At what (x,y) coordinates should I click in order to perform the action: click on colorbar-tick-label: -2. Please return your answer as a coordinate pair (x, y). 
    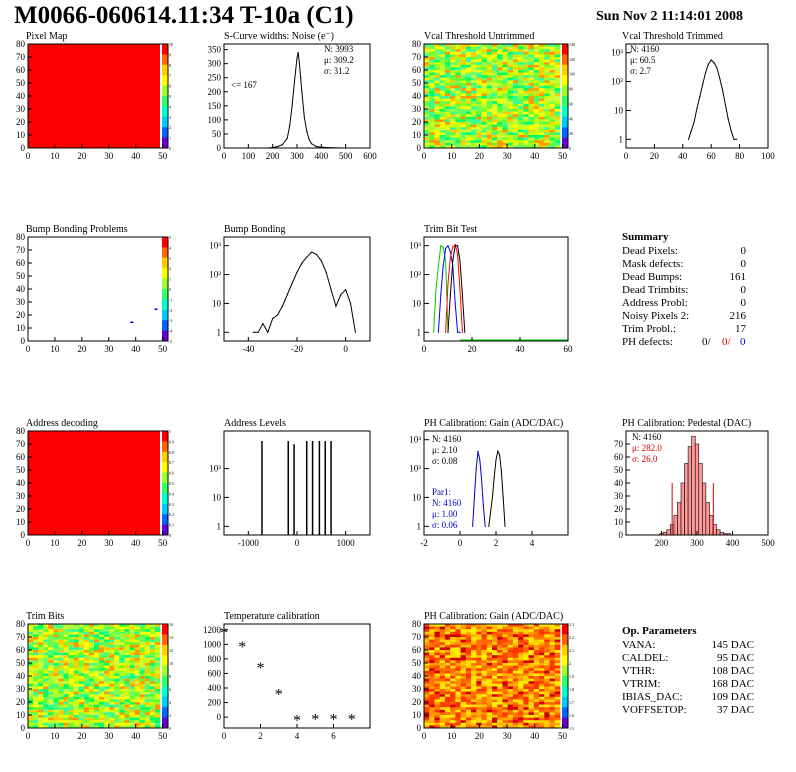
    Looking at the image, I should click on (170, 310).